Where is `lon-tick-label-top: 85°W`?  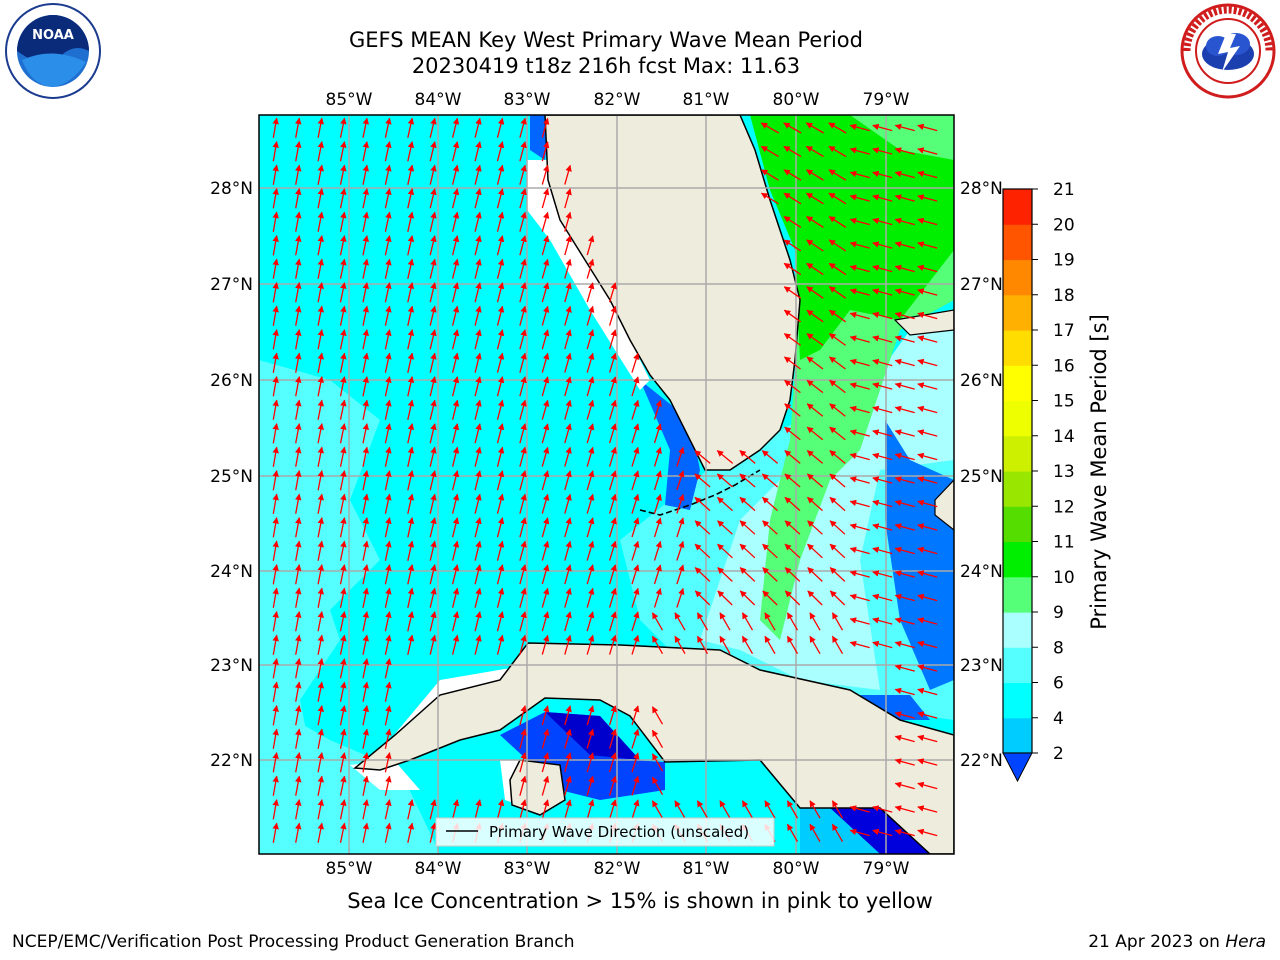 lon-tick-label-top: 85°W is located at coordinates (349, 100).